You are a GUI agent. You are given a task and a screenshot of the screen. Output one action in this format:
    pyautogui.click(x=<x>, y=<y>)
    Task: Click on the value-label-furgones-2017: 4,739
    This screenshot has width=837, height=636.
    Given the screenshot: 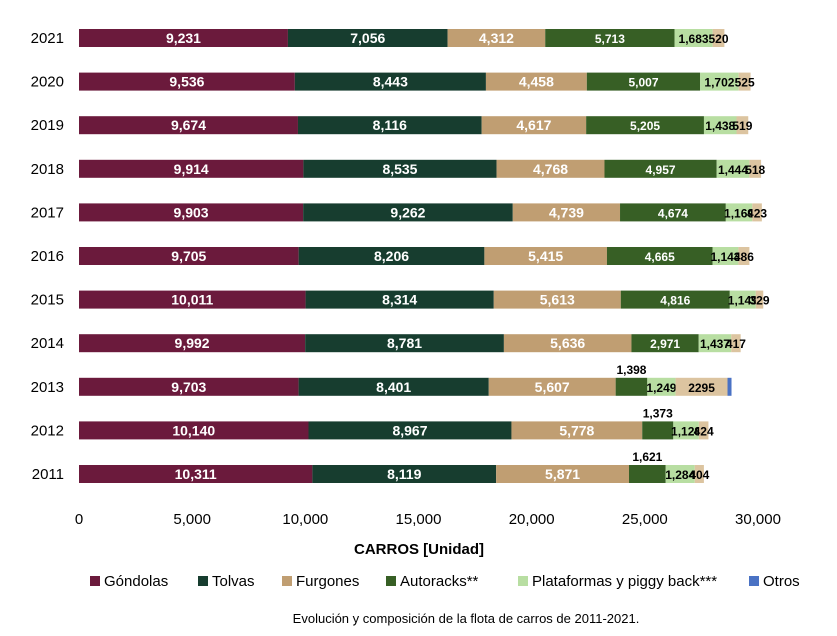 What is the action you would take?
    pyautogui.click(x=566, y=212)
    